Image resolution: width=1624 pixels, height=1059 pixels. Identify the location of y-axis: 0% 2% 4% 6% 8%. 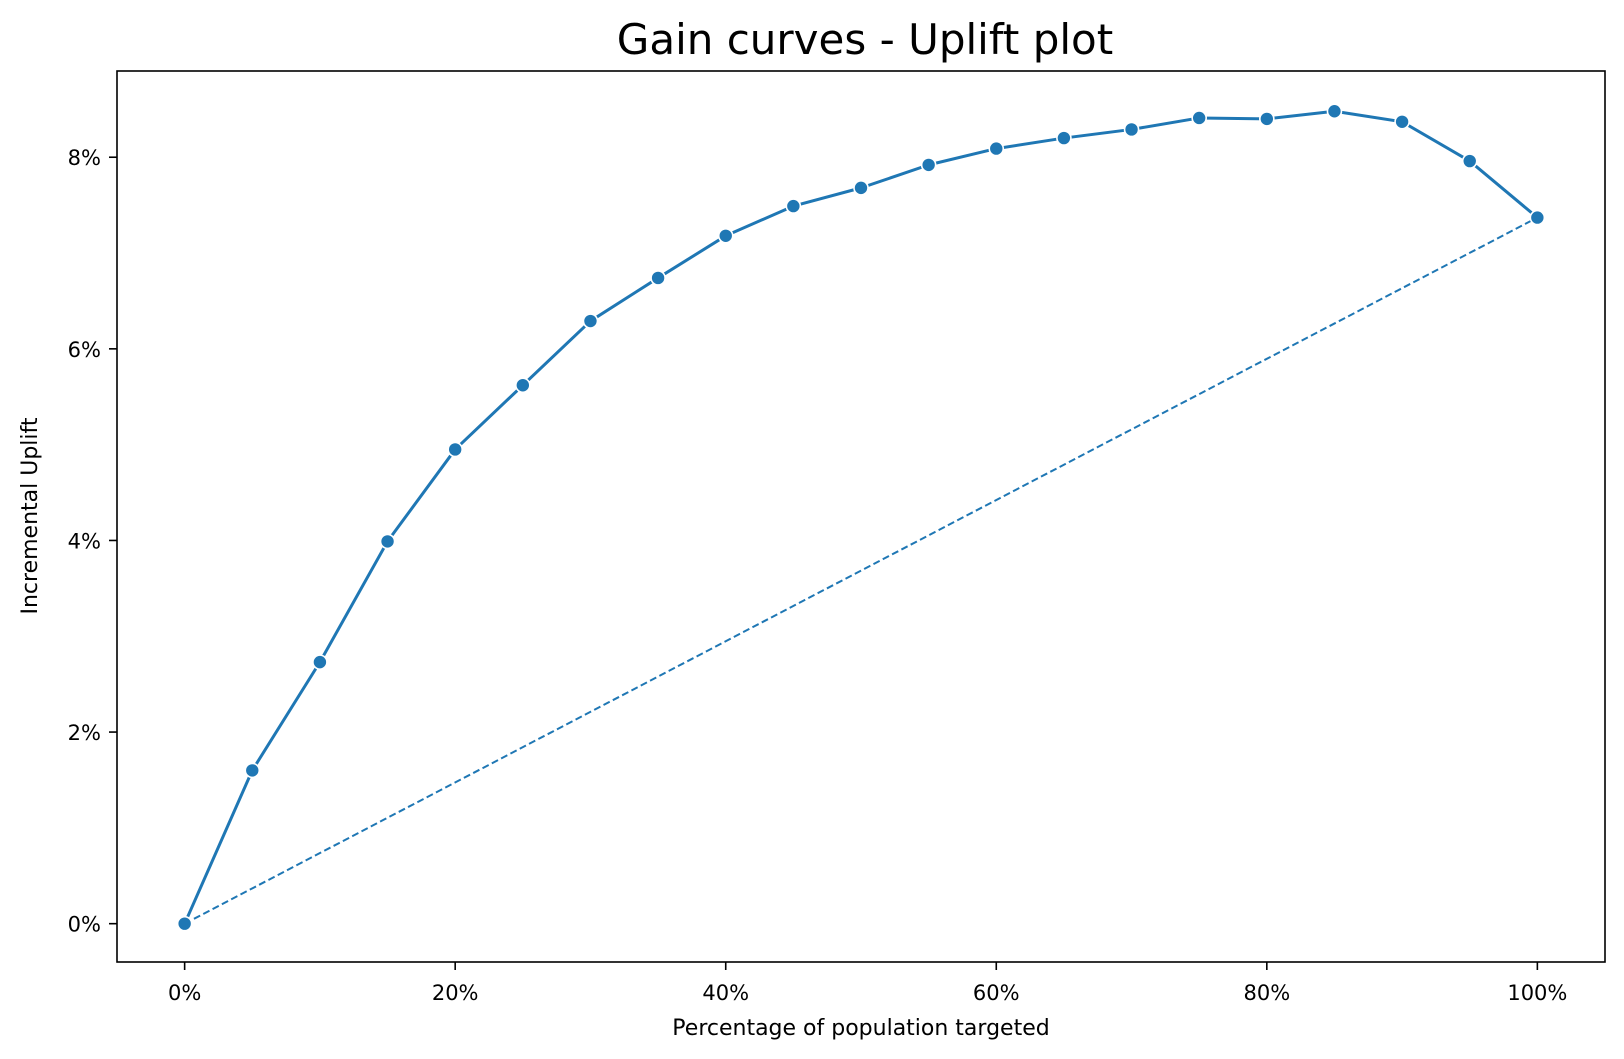
(92, 541).